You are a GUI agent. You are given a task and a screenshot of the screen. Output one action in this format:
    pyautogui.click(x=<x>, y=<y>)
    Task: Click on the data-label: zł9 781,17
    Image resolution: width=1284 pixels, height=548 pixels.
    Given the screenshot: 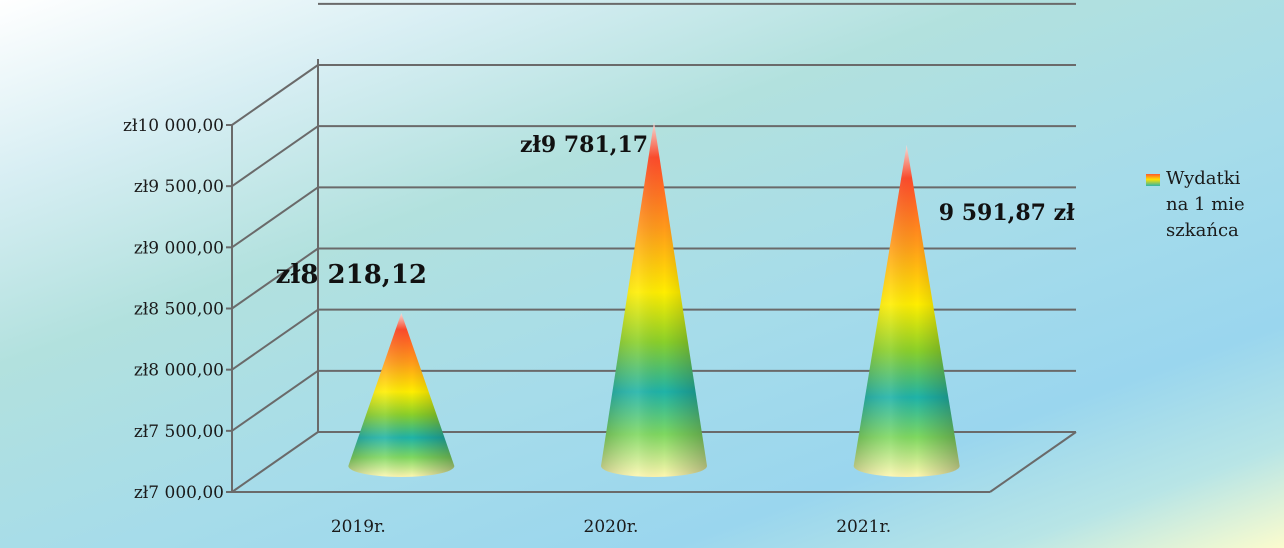 What is the action you would take?
    pyautogui.click(x=584, y=145)
    